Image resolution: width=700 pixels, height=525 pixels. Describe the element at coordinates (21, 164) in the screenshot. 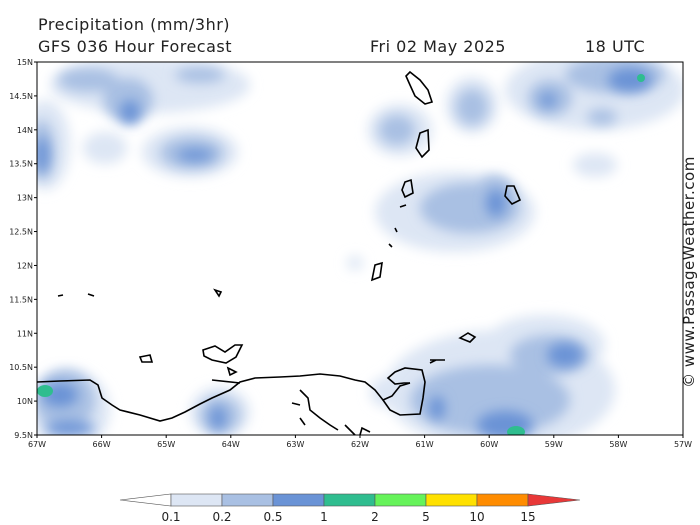

I see `lat-label: 13.5N` at that location.